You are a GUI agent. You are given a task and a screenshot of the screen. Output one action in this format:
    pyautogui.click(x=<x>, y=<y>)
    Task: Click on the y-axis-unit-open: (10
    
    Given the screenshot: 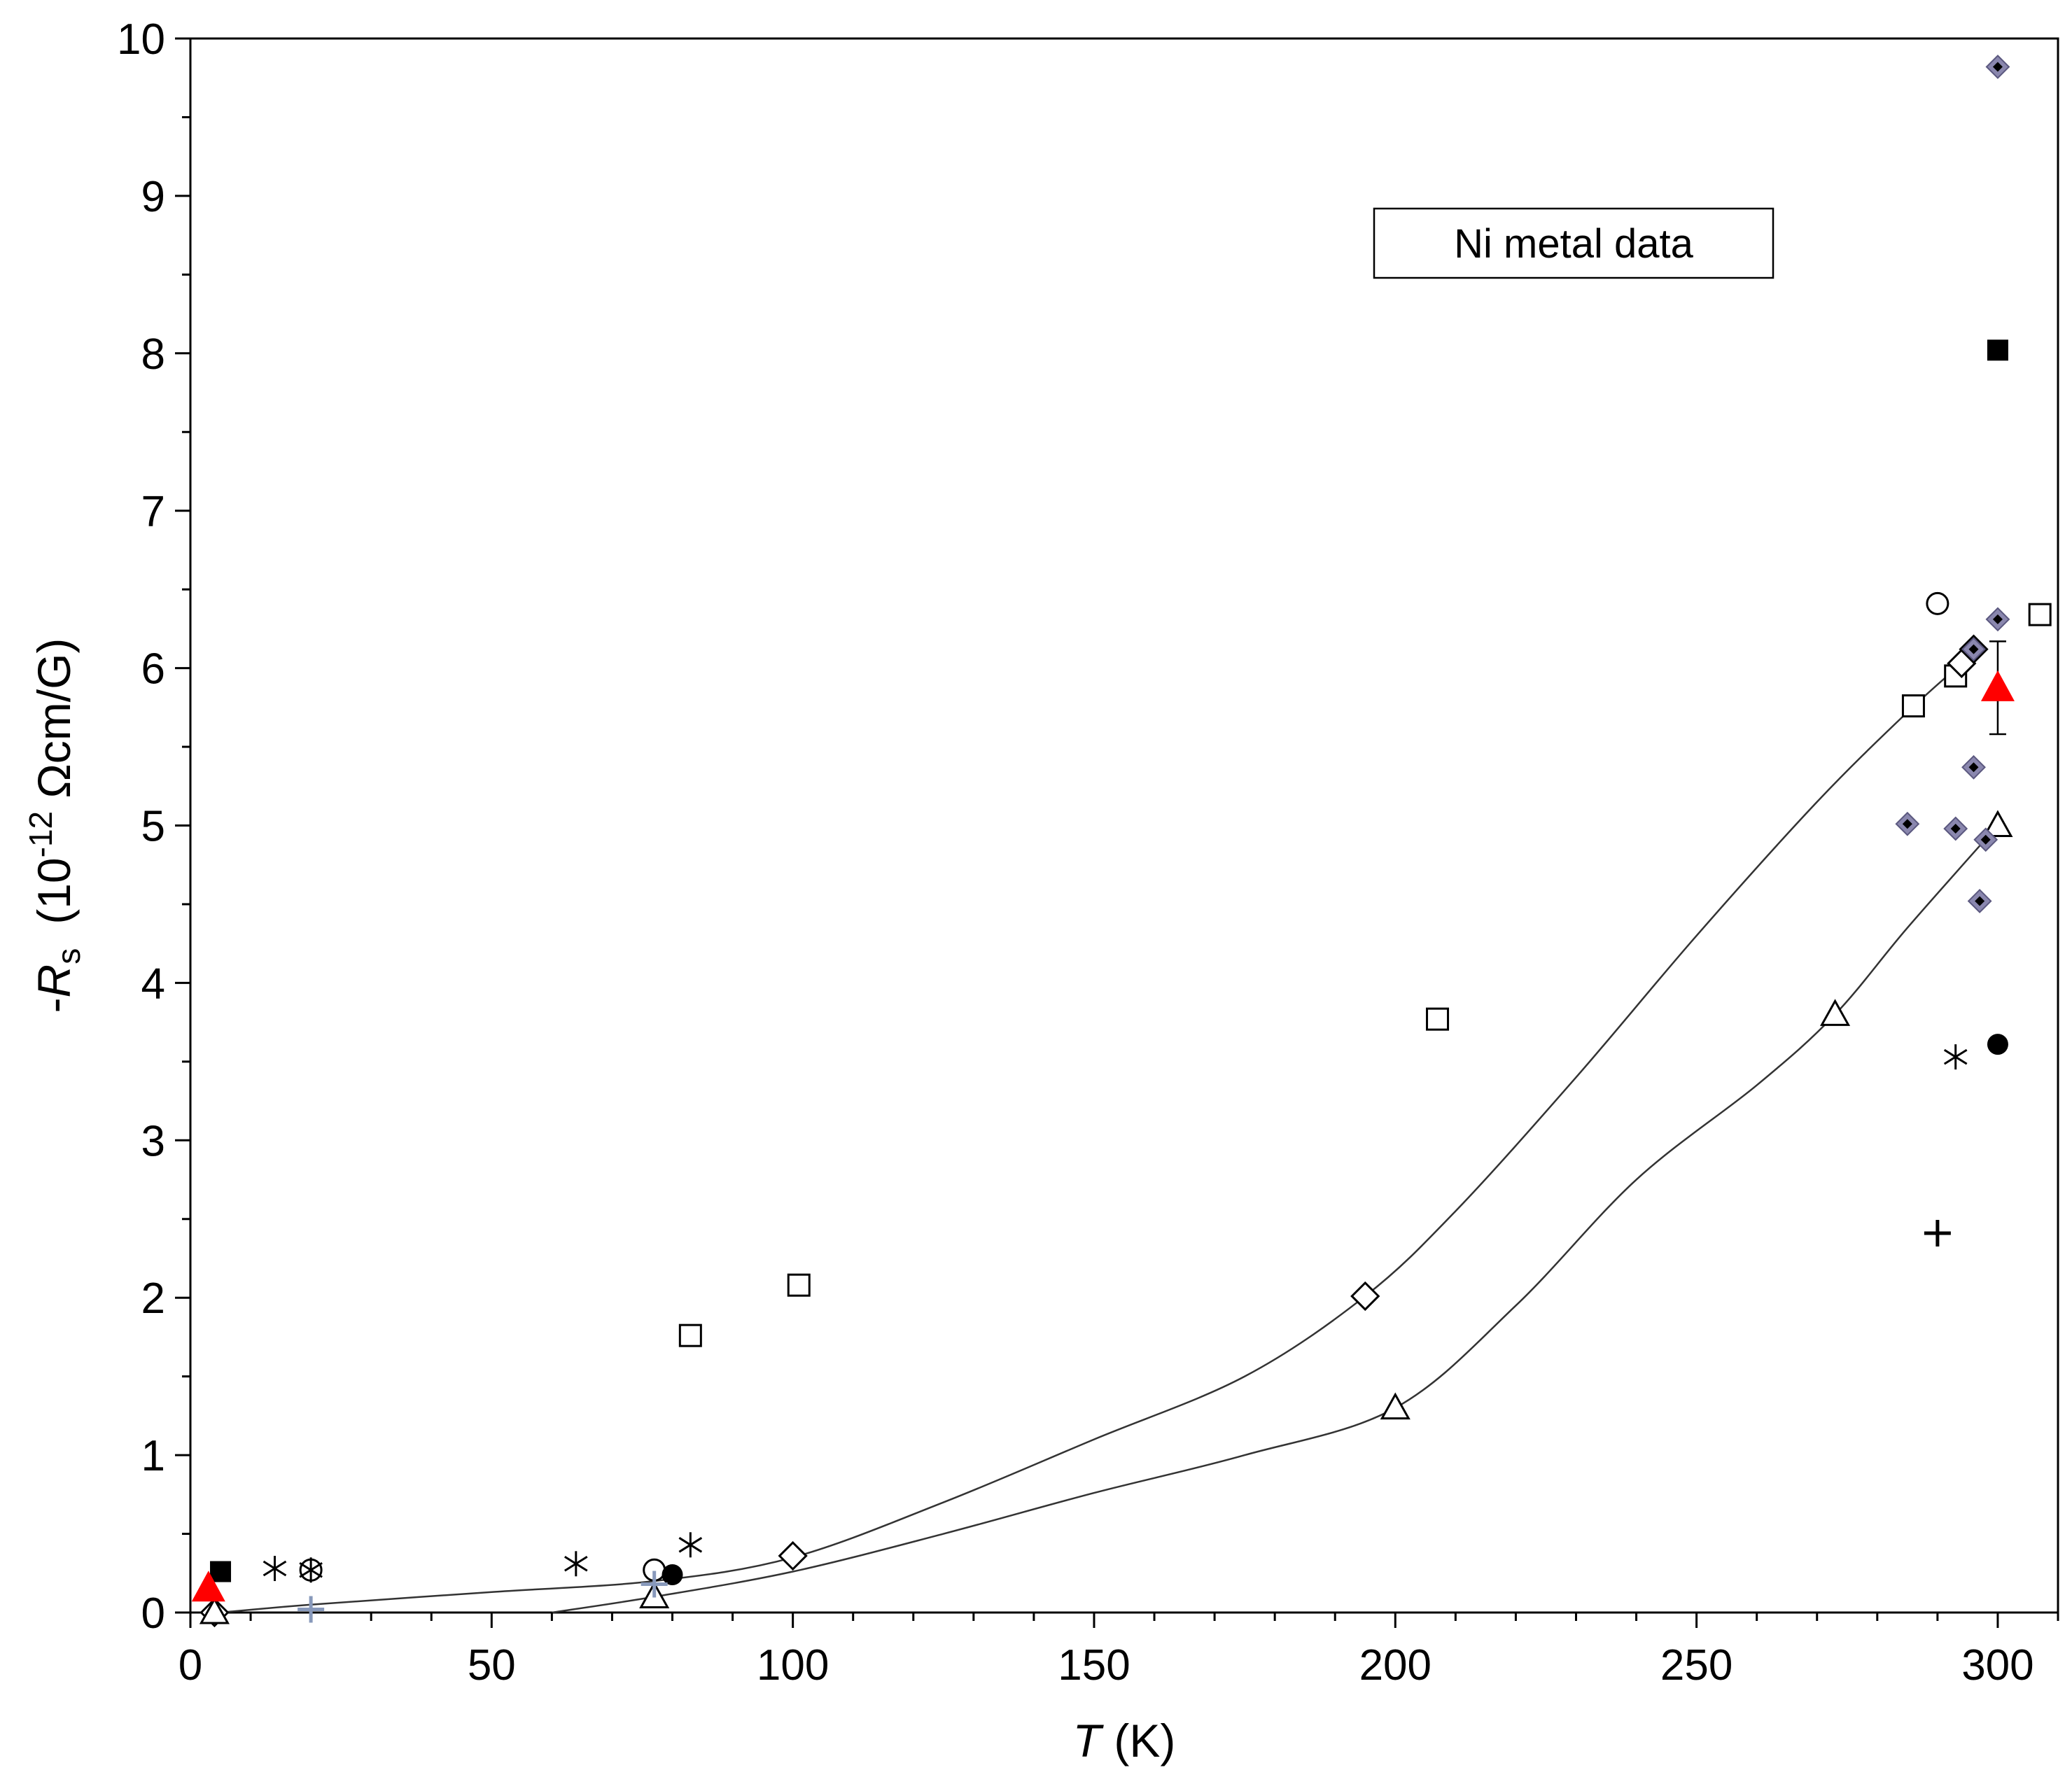 What is the action you would take?
    pyautogui.click(x=54, y=890)
    